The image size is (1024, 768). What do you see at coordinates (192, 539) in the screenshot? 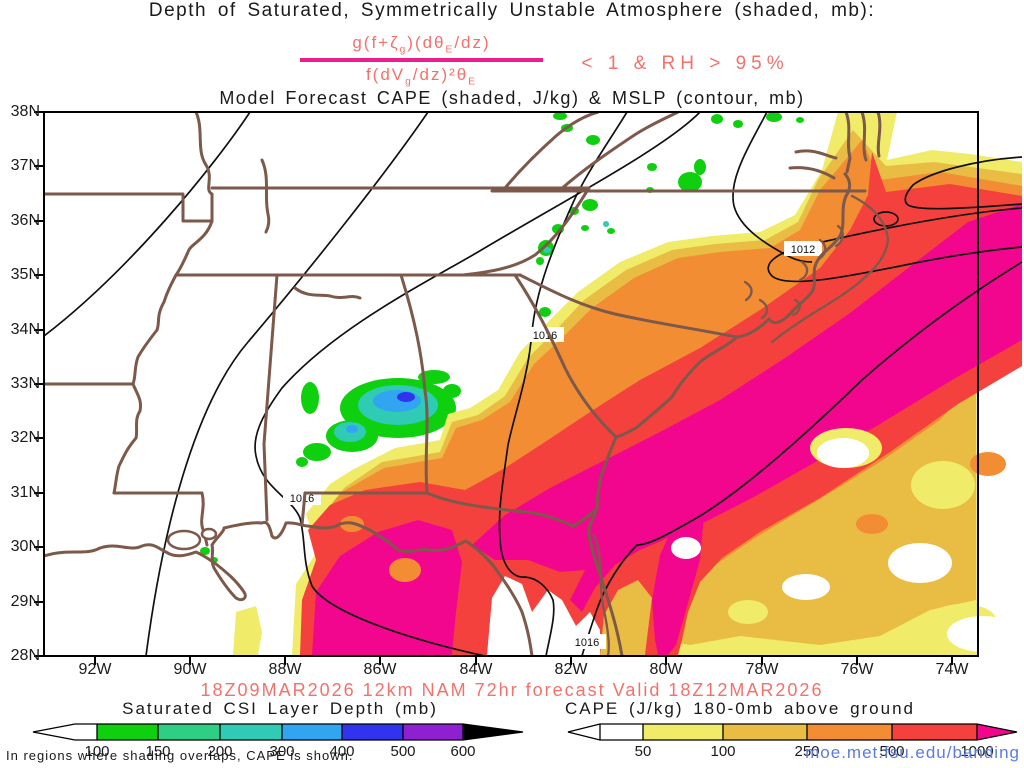
I see `lakes` at bounding box center [192, 539].